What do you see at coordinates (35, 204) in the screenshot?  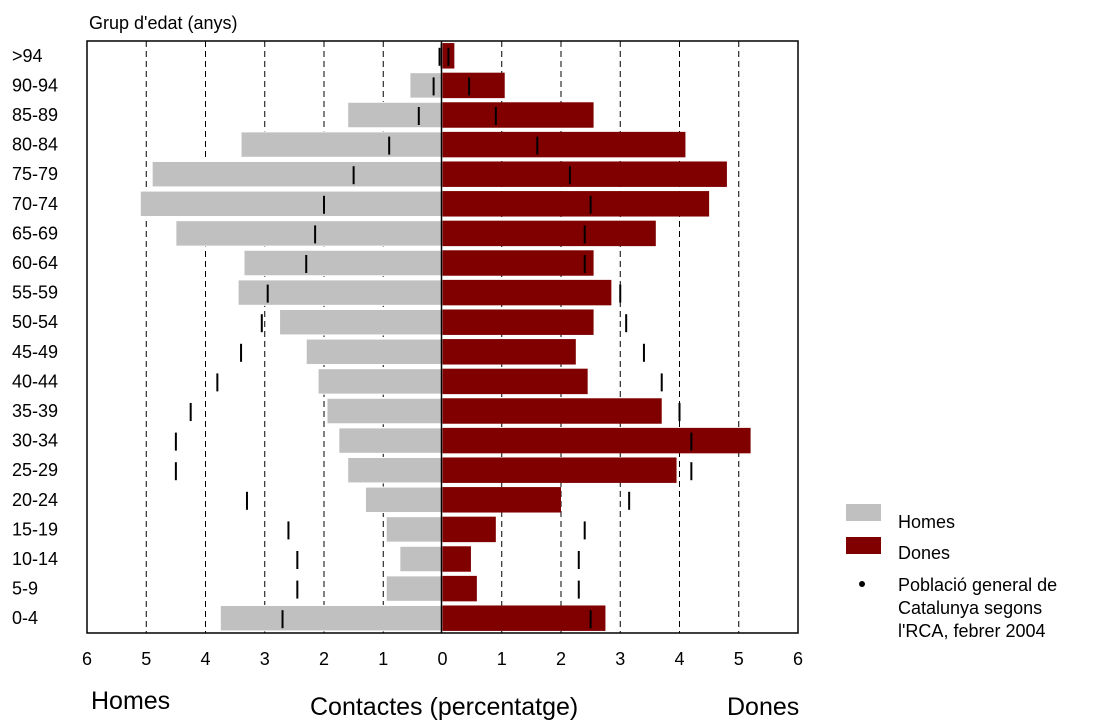 I see `y-tick-label: 70-74` at bounding box center [35, 204].